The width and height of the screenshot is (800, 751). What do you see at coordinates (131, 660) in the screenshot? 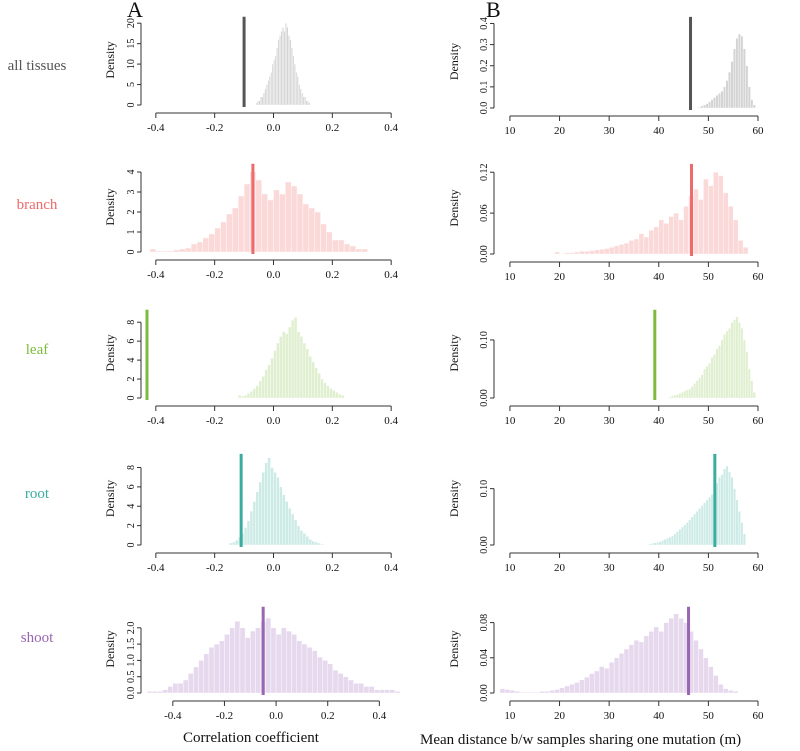
I see `y-tick-label: 1.0` at bounding box center [131, 660].